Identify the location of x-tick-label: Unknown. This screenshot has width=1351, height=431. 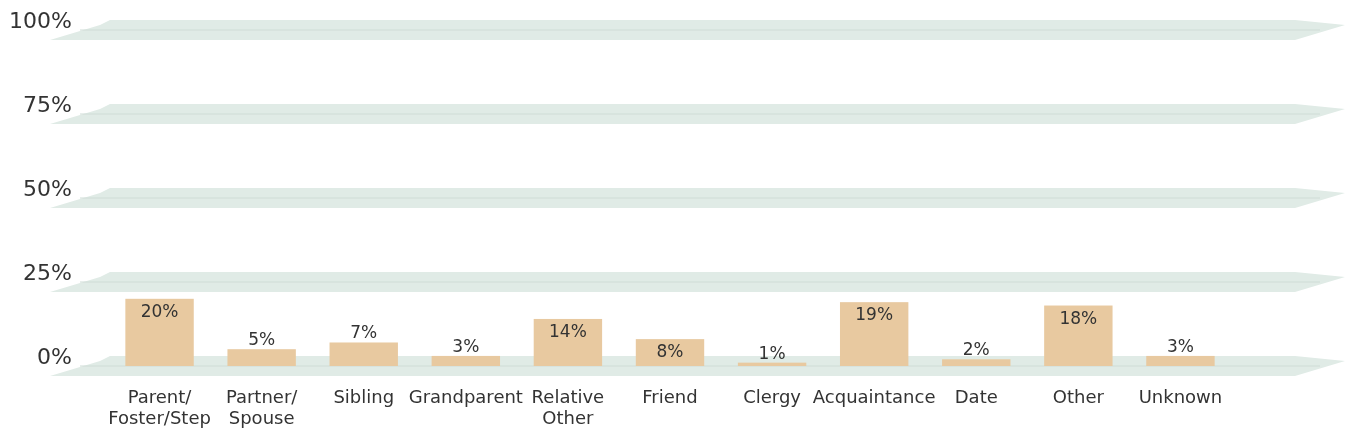
(1180, 396).